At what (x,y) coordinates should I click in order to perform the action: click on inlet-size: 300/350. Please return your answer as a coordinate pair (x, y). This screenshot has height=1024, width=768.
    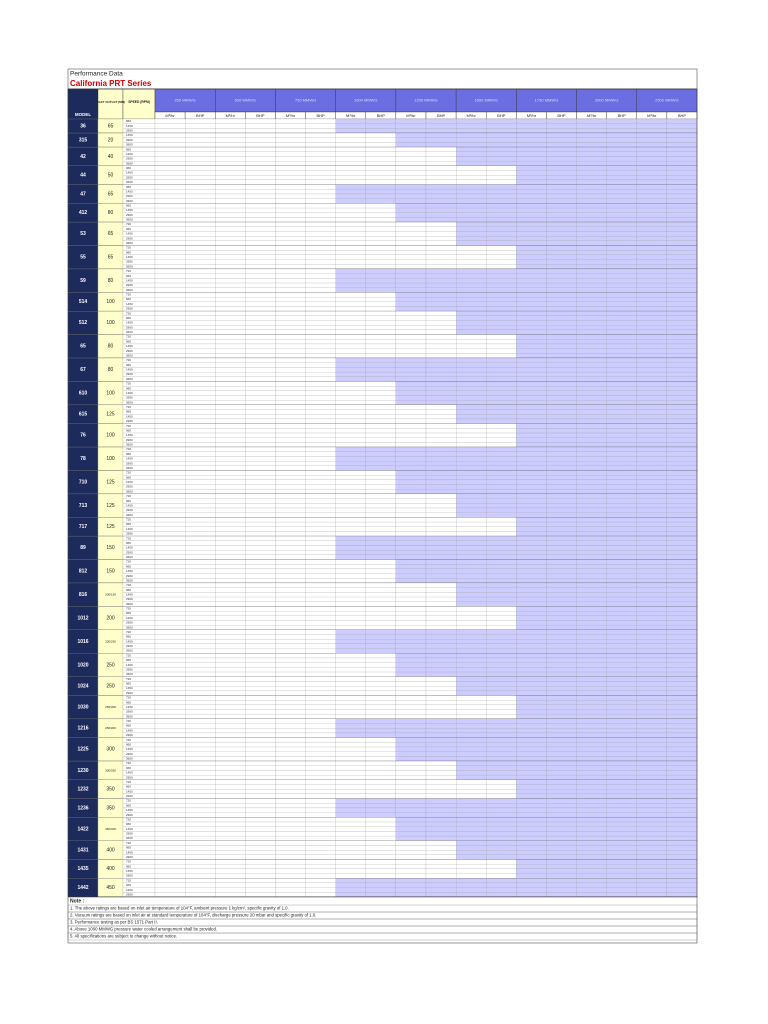
    Looking at the image, I should click on (110, 770).